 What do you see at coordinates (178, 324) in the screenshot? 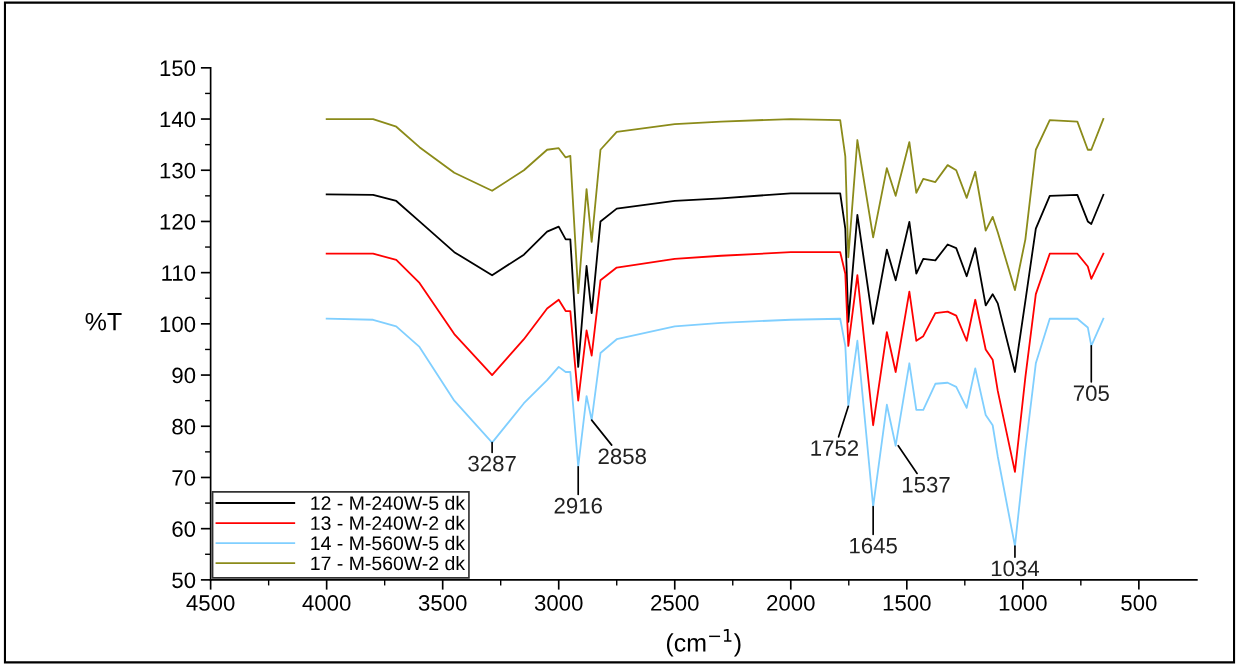
I see `y-tick-label: 100` at bounding box center [178, 324].